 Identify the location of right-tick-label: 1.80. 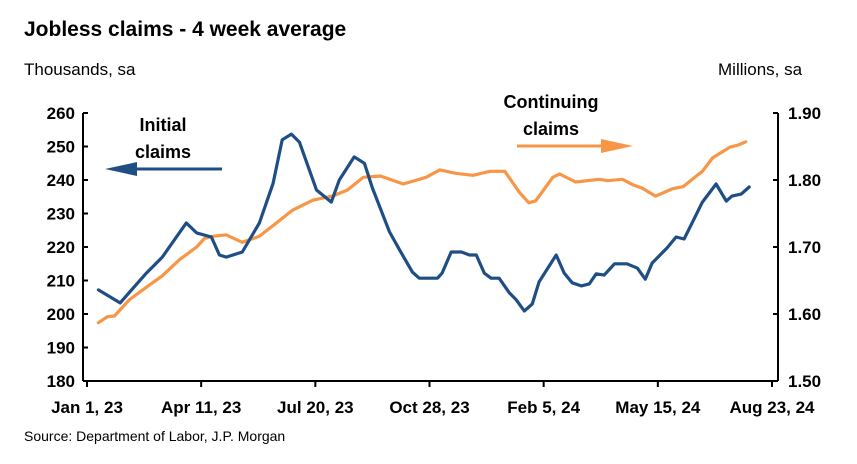
(804, 180).